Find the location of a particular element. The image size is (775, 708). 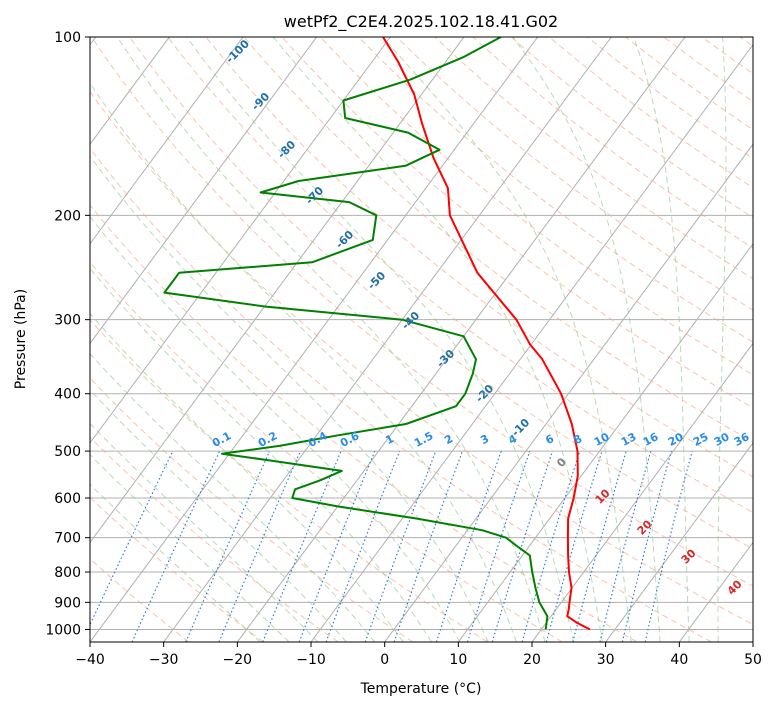

moist-adiabat-label: 30 is located at coordinates (689, 556).